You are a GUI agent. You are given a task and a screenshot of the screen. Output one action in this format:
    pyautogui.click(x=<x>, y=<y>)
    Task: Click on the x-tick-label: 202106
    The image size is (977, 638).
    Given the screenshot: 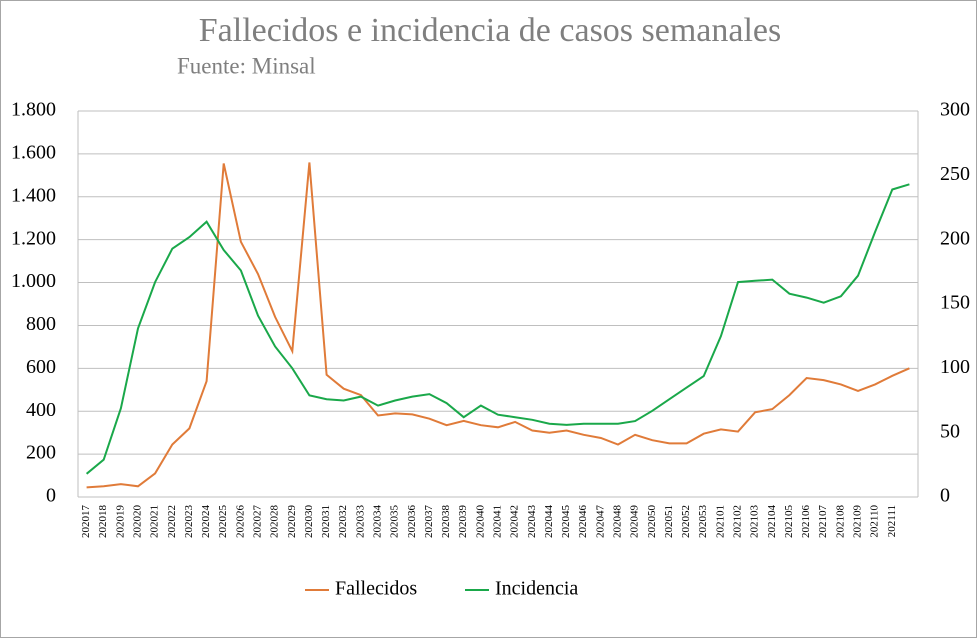 What is the action you would take?
    pyautogui.click(x=806, y=522)
    